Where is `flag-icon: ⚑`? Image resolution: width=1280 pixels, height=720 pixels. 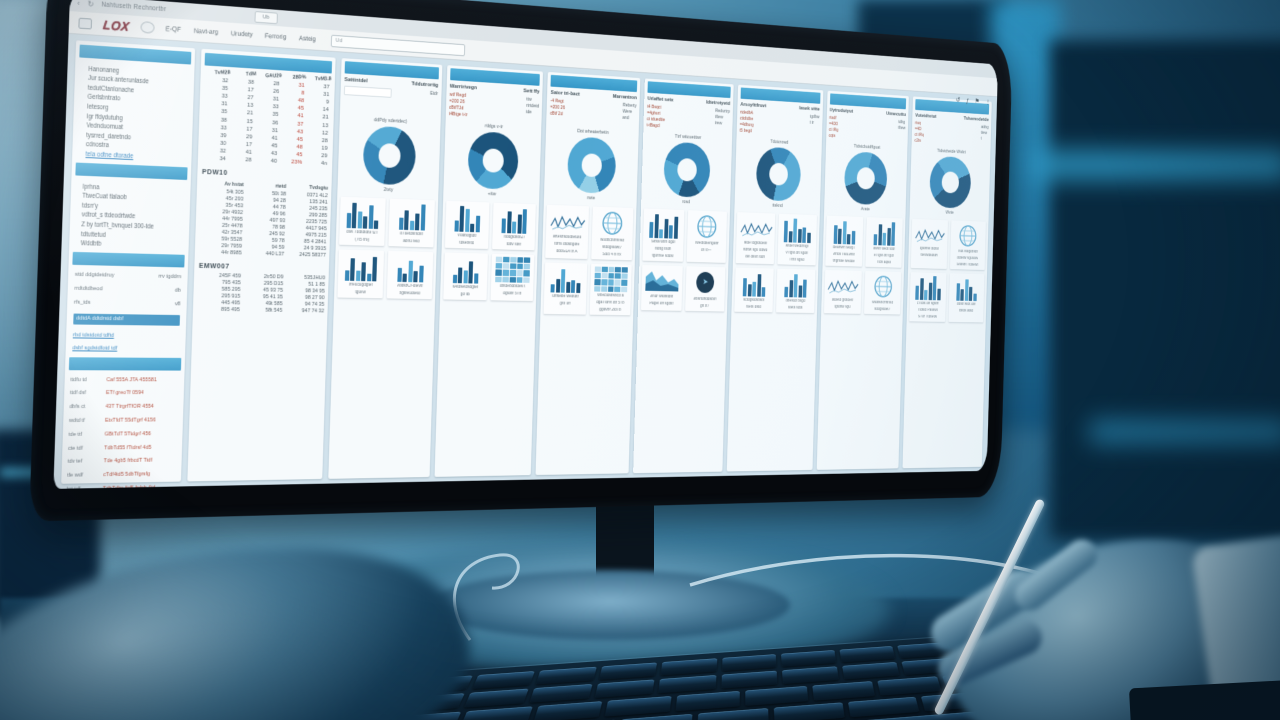
flag-icon: ⚑ is located at coordinates (977, 101).